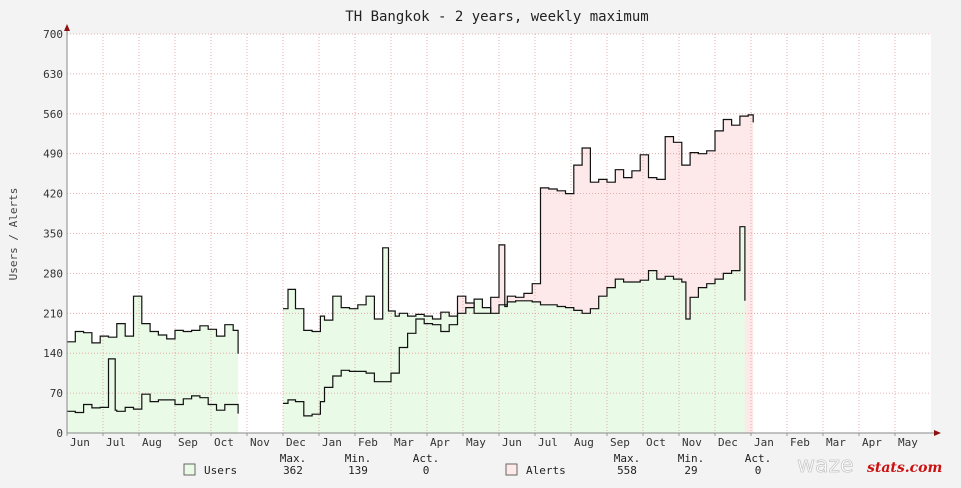 The height and width of the screenshot is (488, 961). What do you see at coordinates (546, 470) in the screenshot?
I see `legend-alerts-label: Alerts` at bounding box center [546, 470].